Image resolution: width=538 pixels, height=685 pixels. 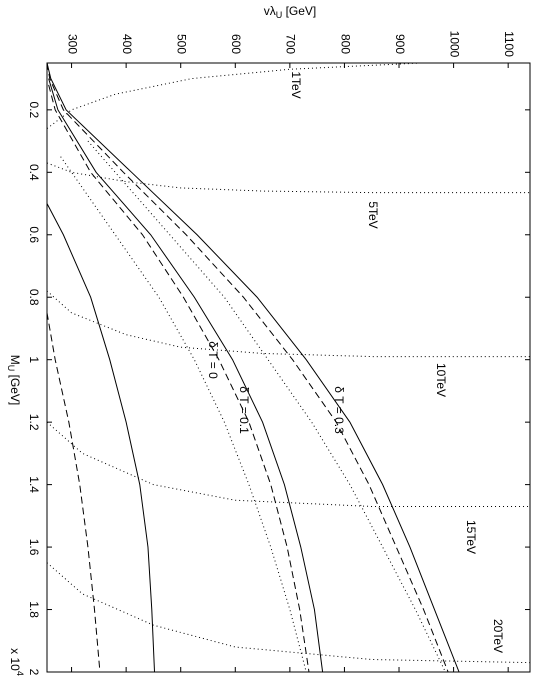 What do you see at coordinates (236, 44) in the screenshot?
I see `y-tick-label: 600` at bounding box center [236, 44].